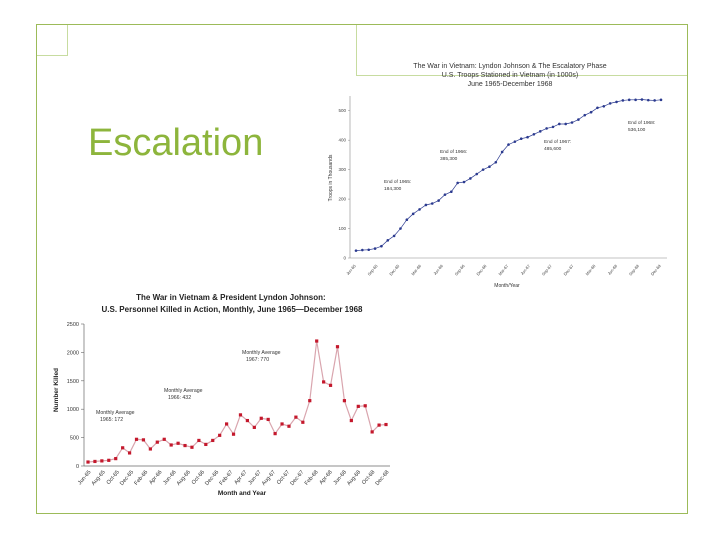 This screenshot has height=540, width=720. I want to click on x-tick-label: Aug-65, so click(99, 477).